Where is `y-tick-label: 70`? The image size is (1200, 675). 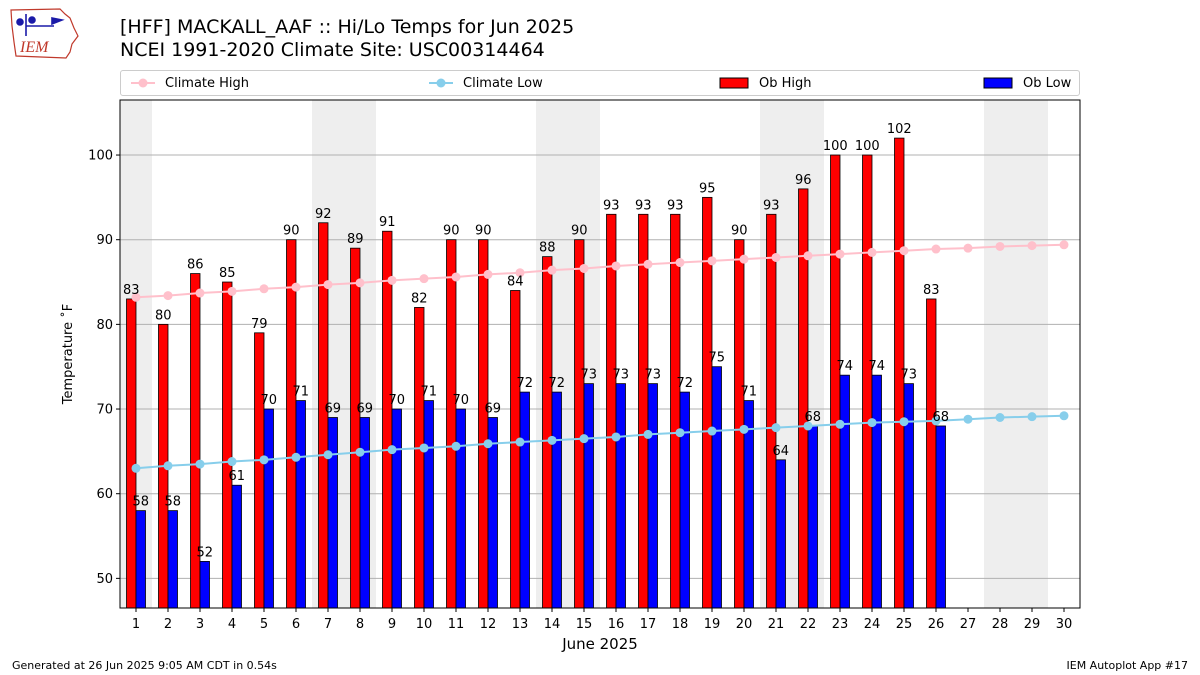 y-tick-label: 70 is located at coordinates (104, 410).